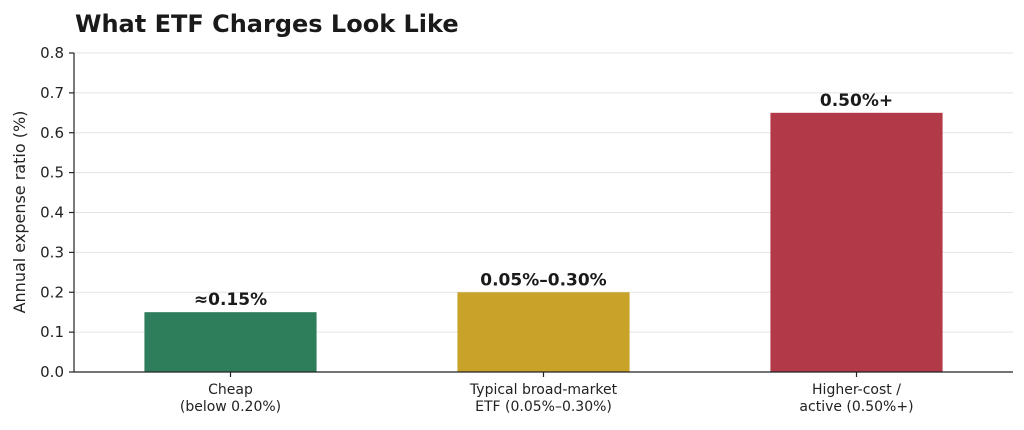 The image size is (1024, 430). What do you see at coordinates (52, 332) in the screenshot?
I see `y-tick-label: 0.1` at bounding box center [52, 332].